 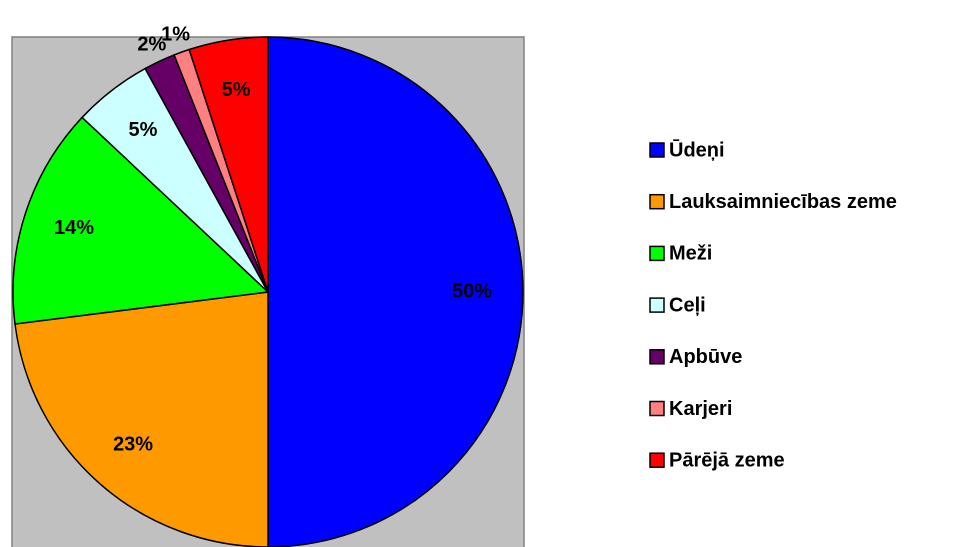 What do you see at coordinates (472, 291) in the screenshot?
I see `data-label: 50%` at bounding box center [472, 291].